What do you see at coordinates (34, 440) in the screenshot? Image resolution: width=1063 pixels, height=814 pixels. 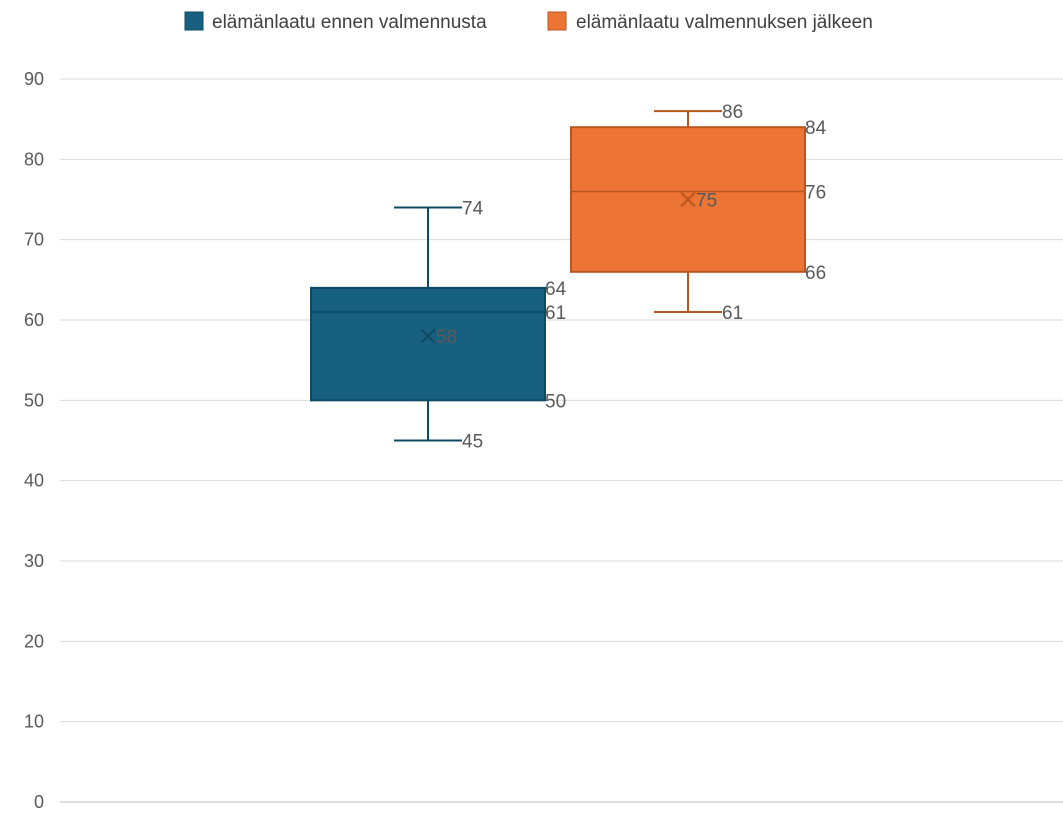 I see `y-axis: 0 10 20 30 40 50 60 70 80 90` at bounding box center [34, 440].